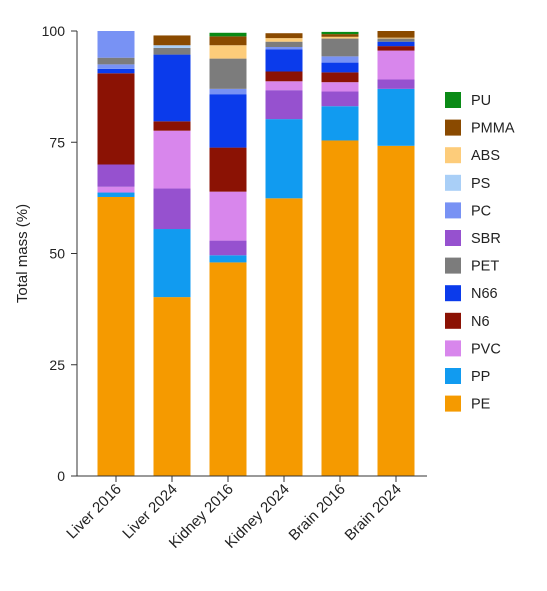 The height and width of the screenshot is (591, 547). I want to click on bar-segment-brain-2016-pmma, so click(340, 35).